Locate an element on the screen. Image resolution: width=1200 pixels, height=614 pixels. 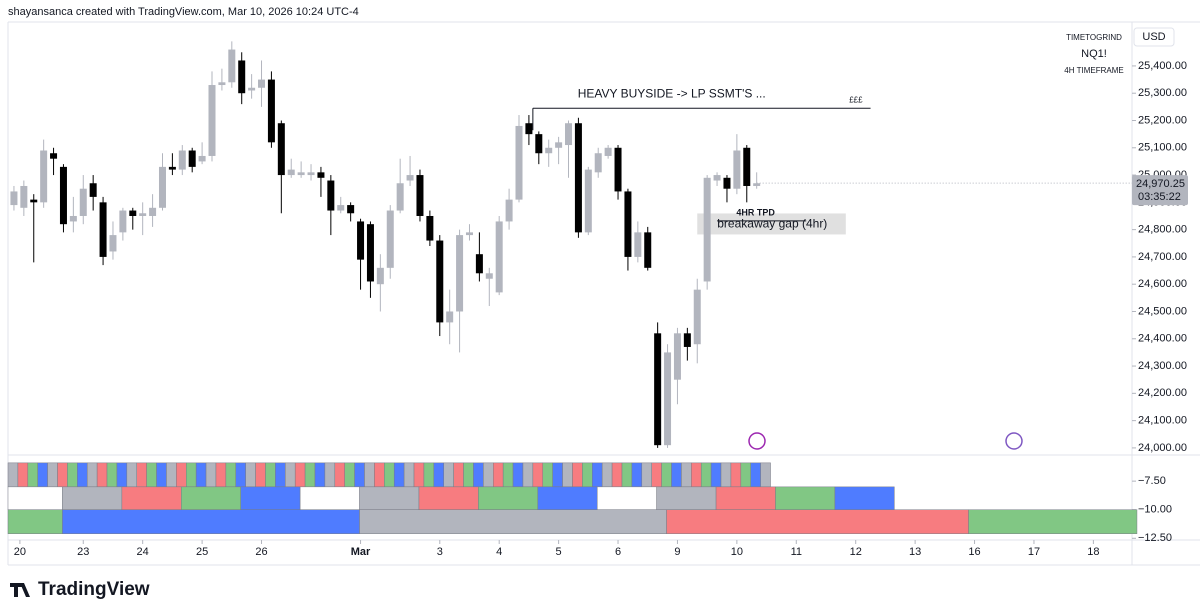
y-tick-label: −7.50 is located at coordinates (1152, 481).